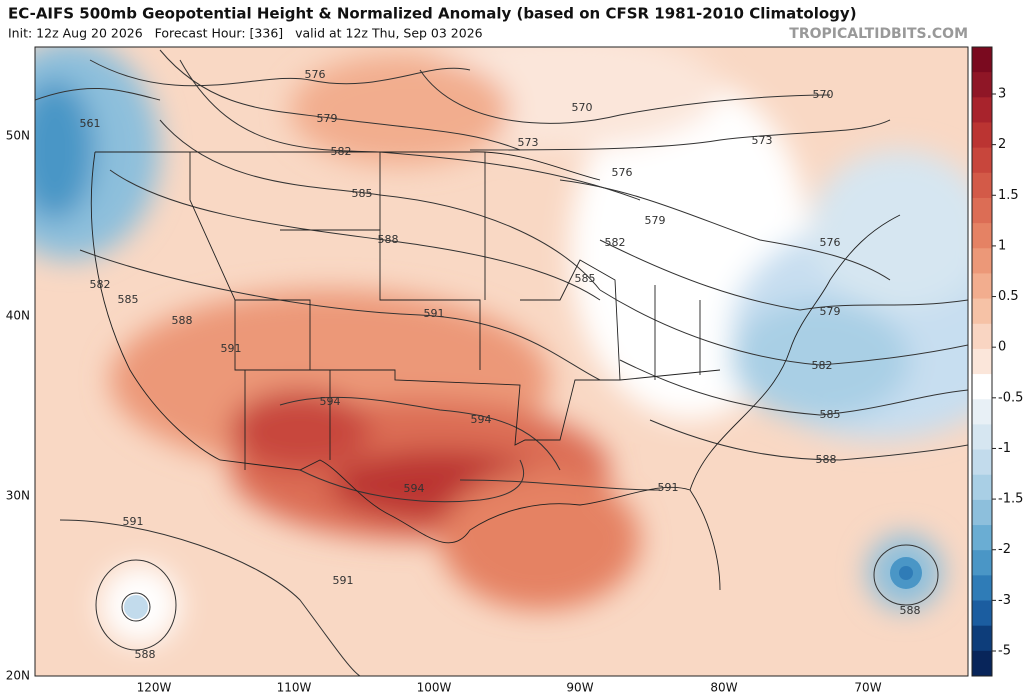 The image size is (1024, 700). I want to click on lon-label: 100W, so click(434, 688).